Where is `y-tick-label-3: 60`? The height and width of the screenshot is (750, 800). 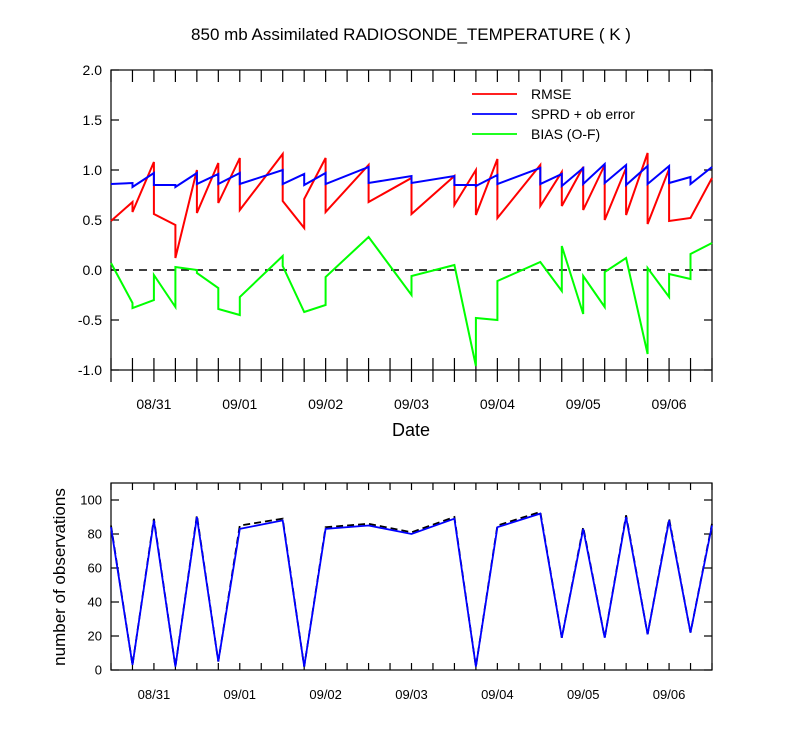
y-tick-label-3: 60 is located at coordinates (95, 568).